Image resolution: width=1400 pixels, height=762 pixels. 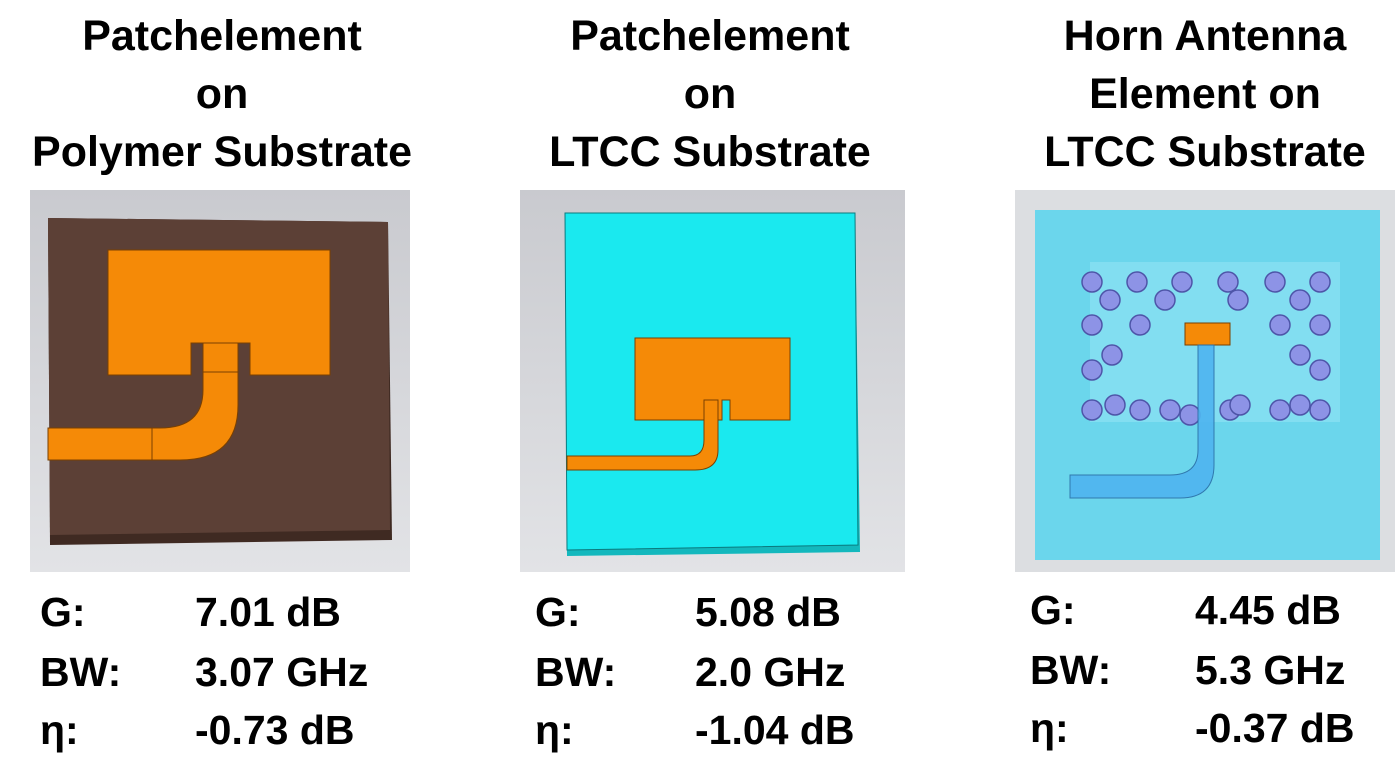 I want to click on spec-value: -1.04 dB, so click(x=775, y=730).